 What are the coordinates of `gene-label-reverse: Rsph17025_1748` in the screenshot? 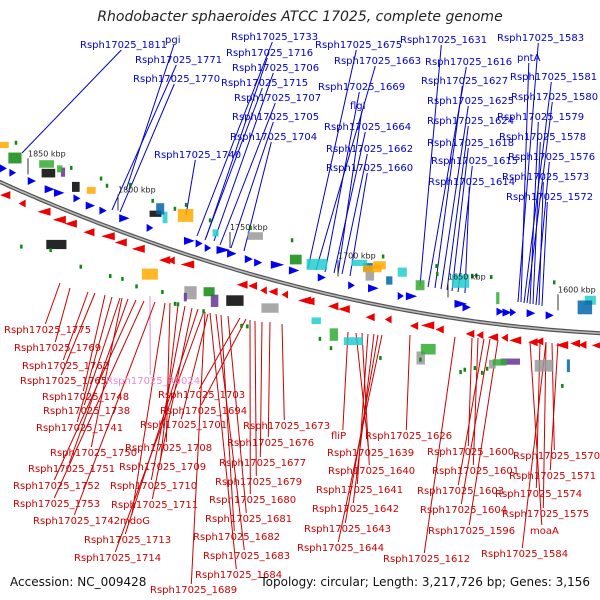 It's located at (85, 397).